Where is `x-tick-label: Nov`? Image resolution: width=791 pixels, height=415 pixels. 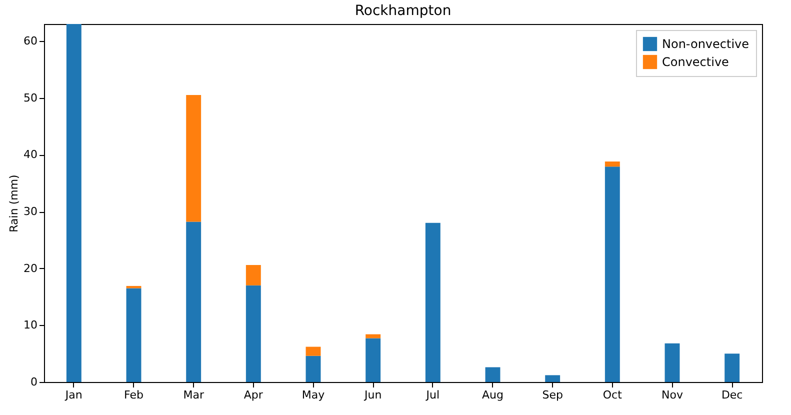 x-tick-label: Nov is located at coordinates (673, 395).